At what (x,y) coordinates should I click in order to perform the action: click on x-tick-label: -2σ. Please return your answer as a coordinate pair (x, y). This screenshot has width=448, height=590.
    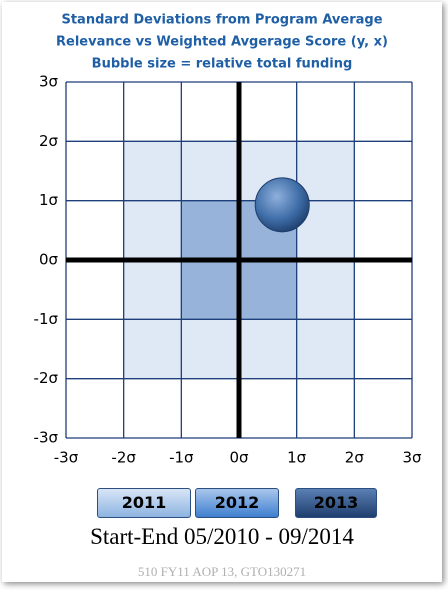
    Looking at the image, I should click on (123, 458).